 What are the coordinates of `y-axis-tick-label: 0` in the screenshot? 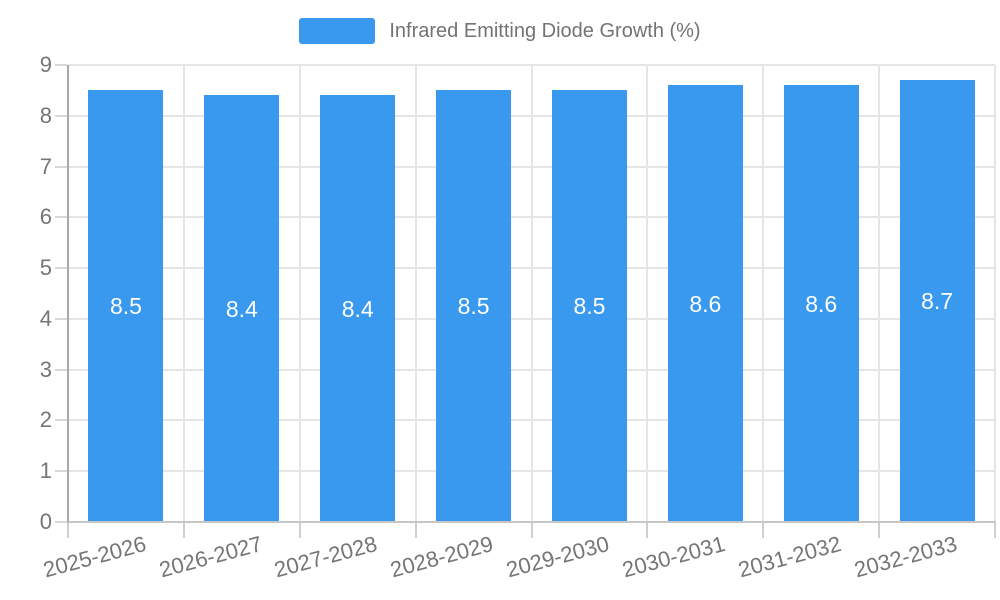 It's located at (45, 521).